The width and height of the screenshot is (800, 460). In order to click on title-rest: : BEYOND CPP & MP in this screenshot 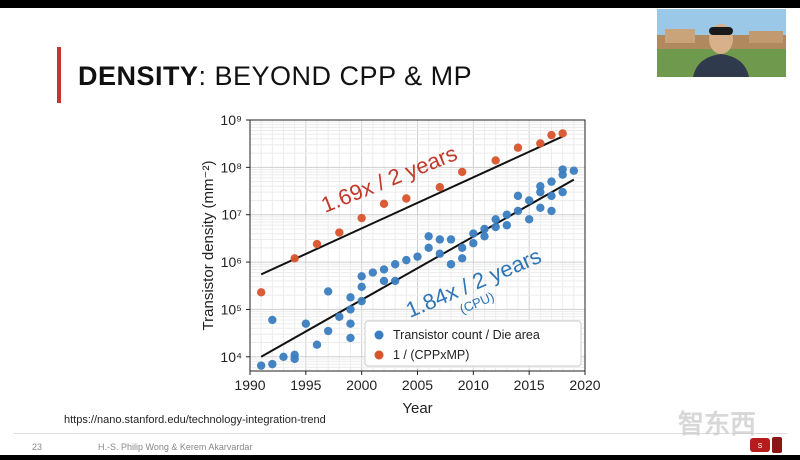, I will do `click(335, 76)`.